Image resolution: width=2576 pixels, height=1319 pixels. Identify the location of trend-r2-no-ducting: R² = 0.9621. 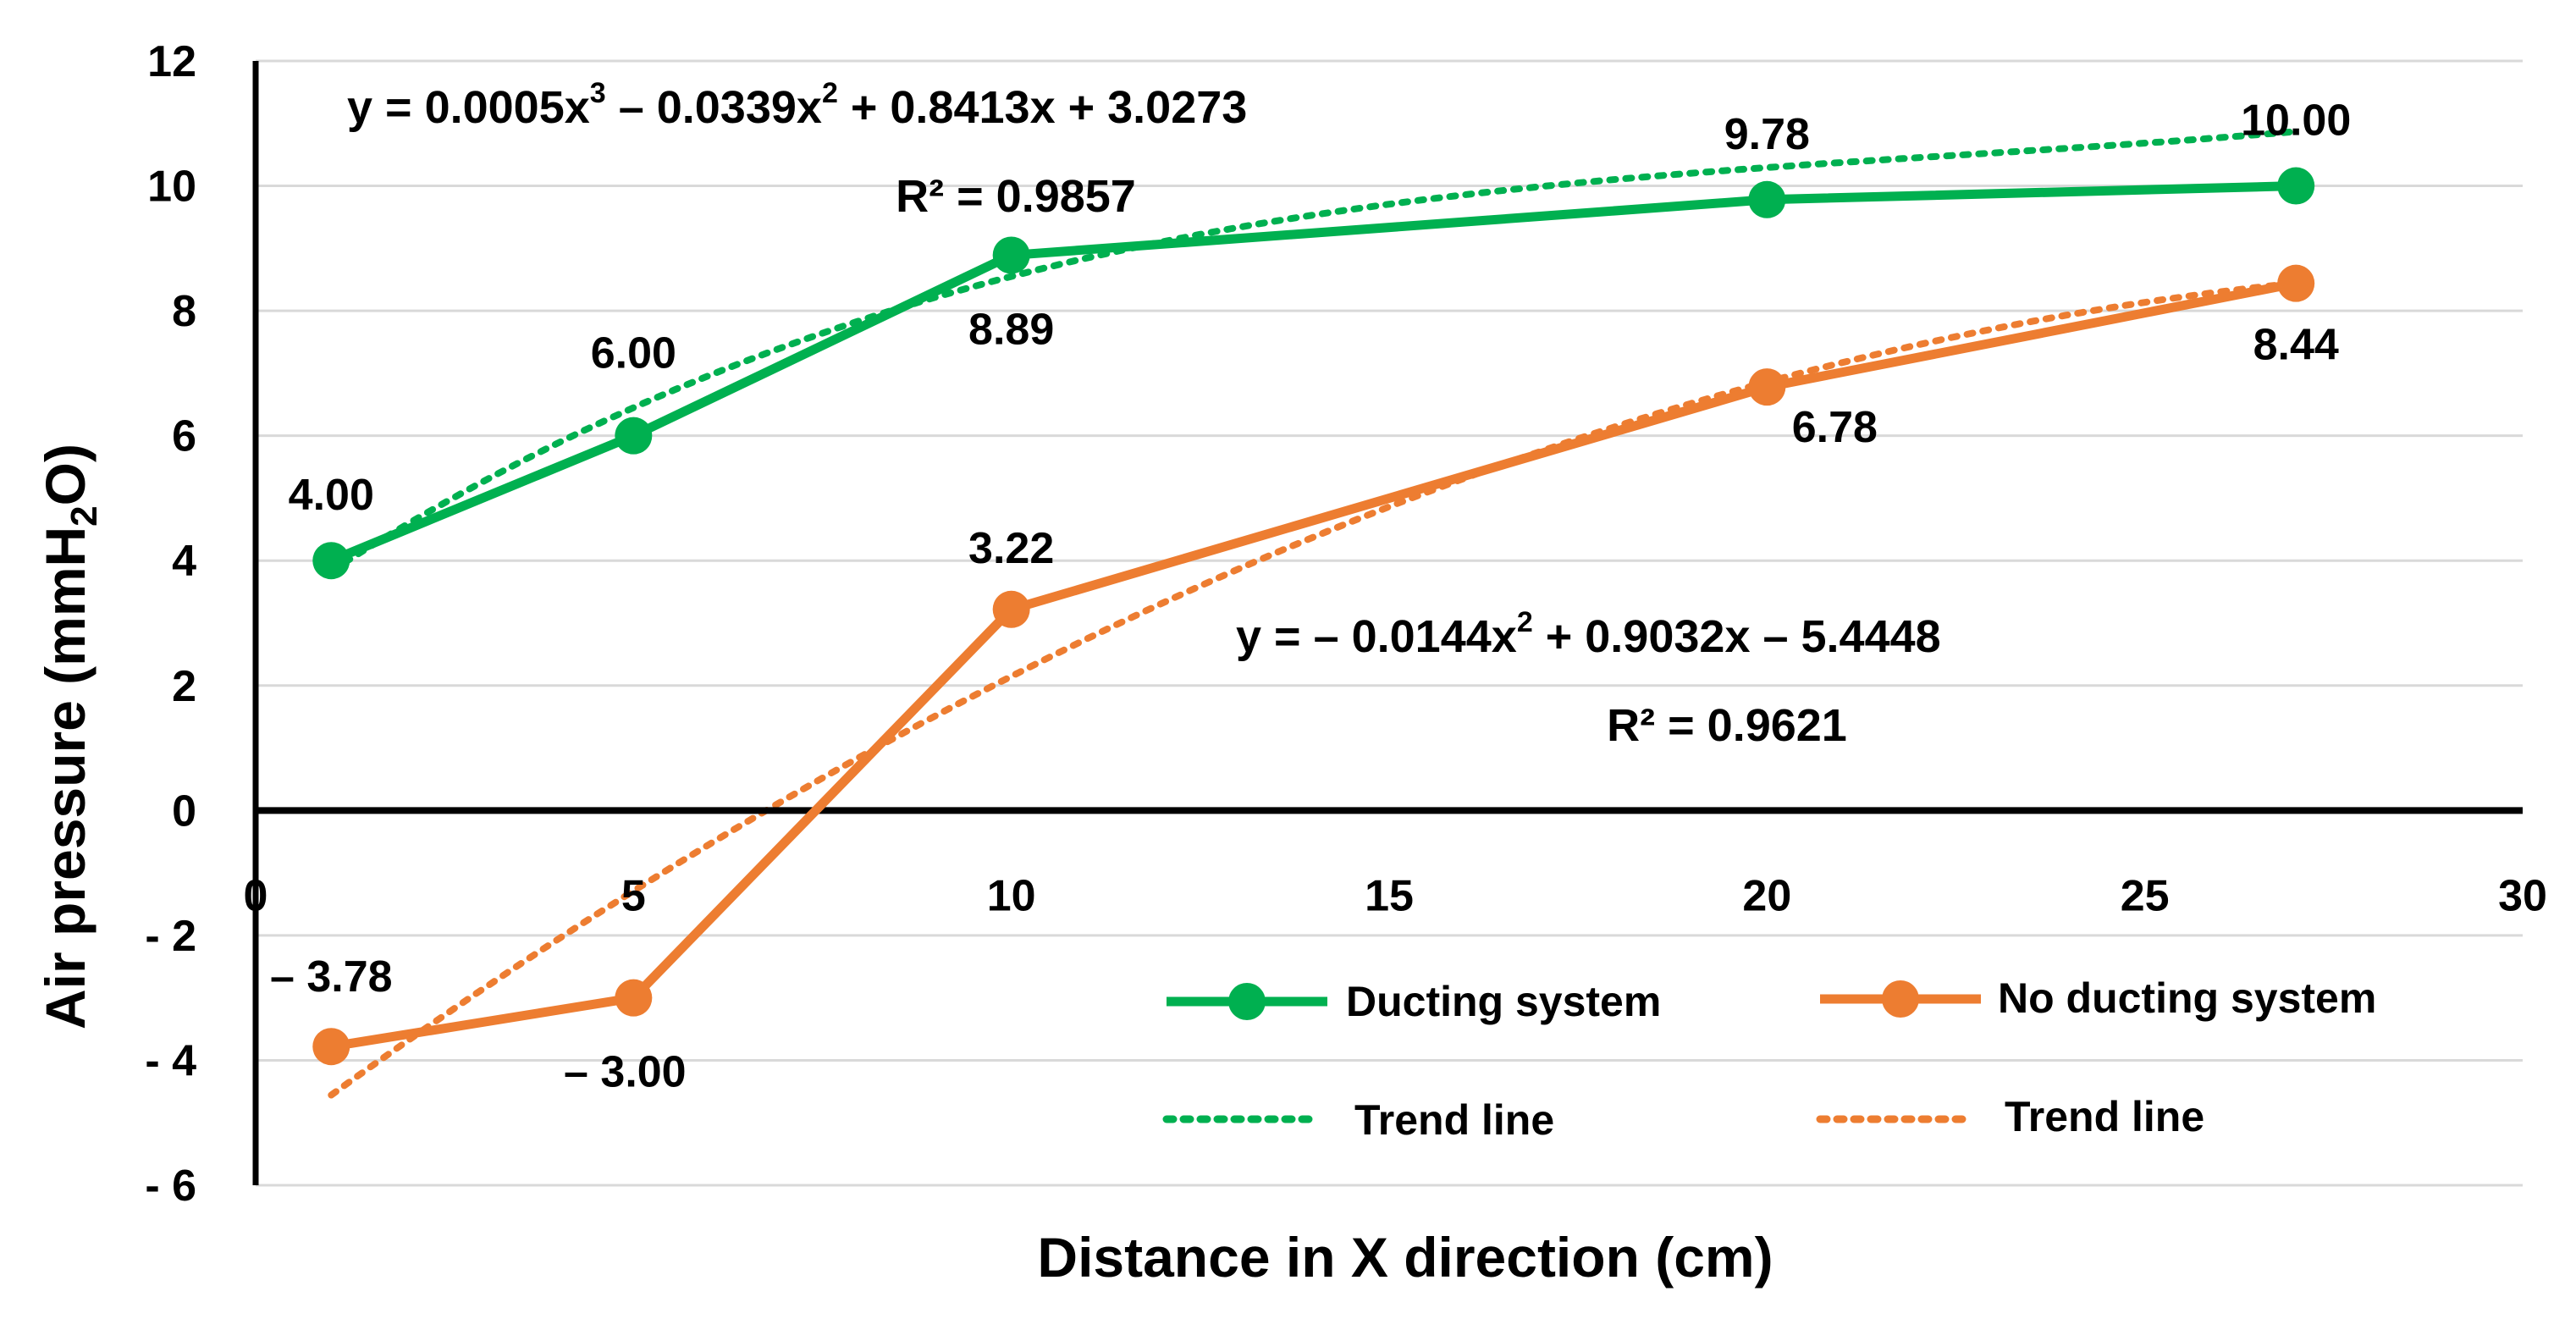
(1727, 725).